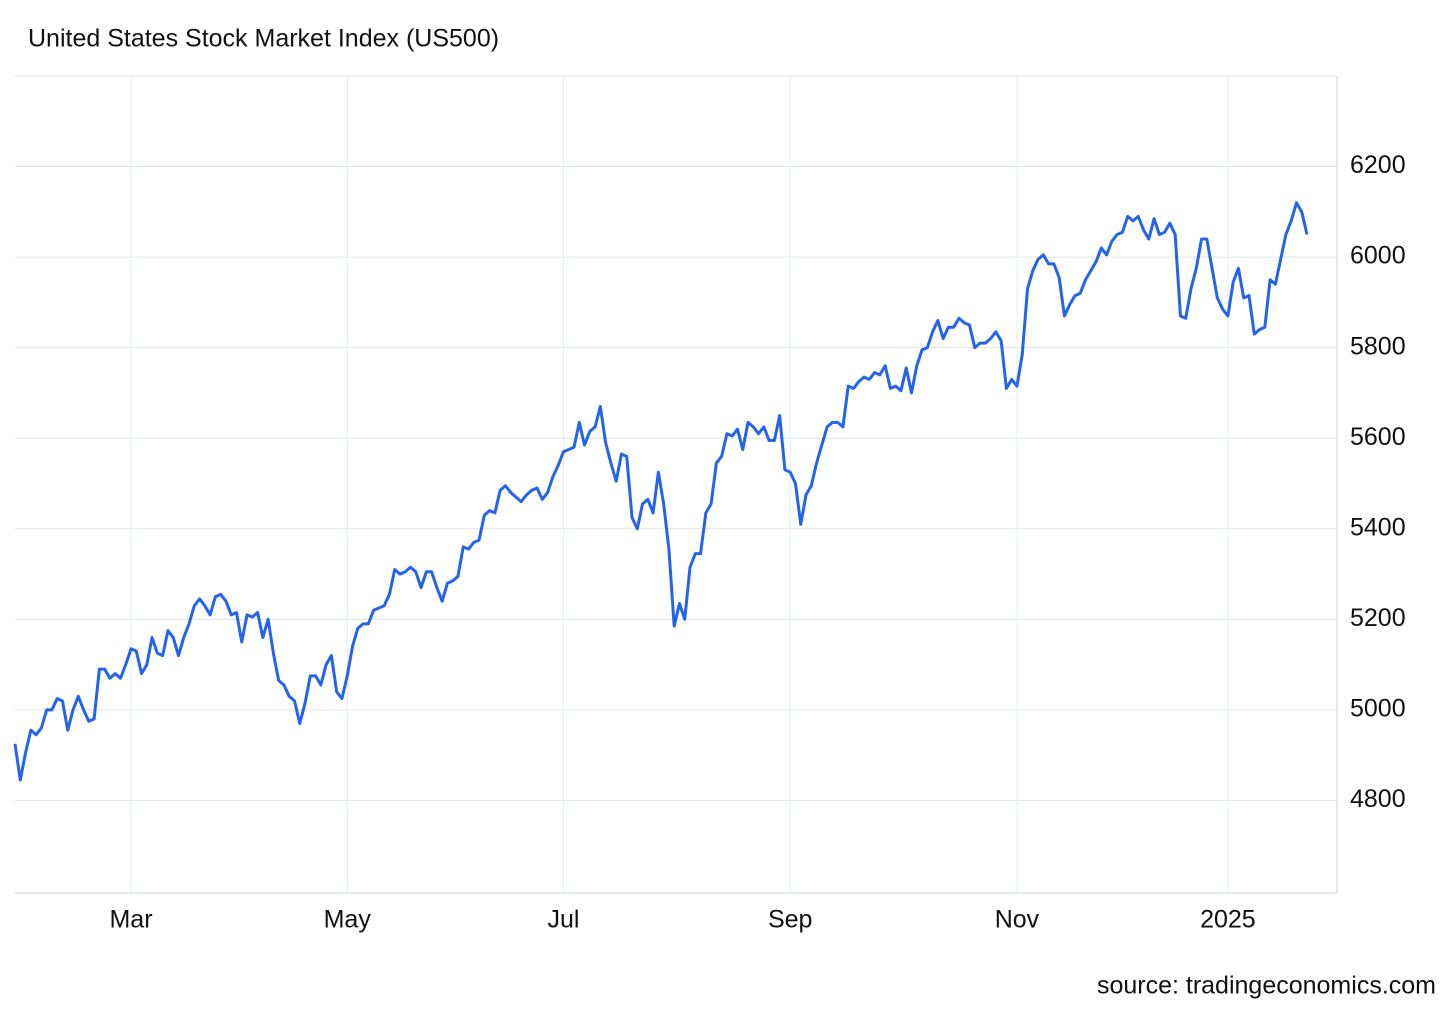 This screenshot has width=1456, height=1014. I want to click on x-tick-label: May, so click(348, 920).